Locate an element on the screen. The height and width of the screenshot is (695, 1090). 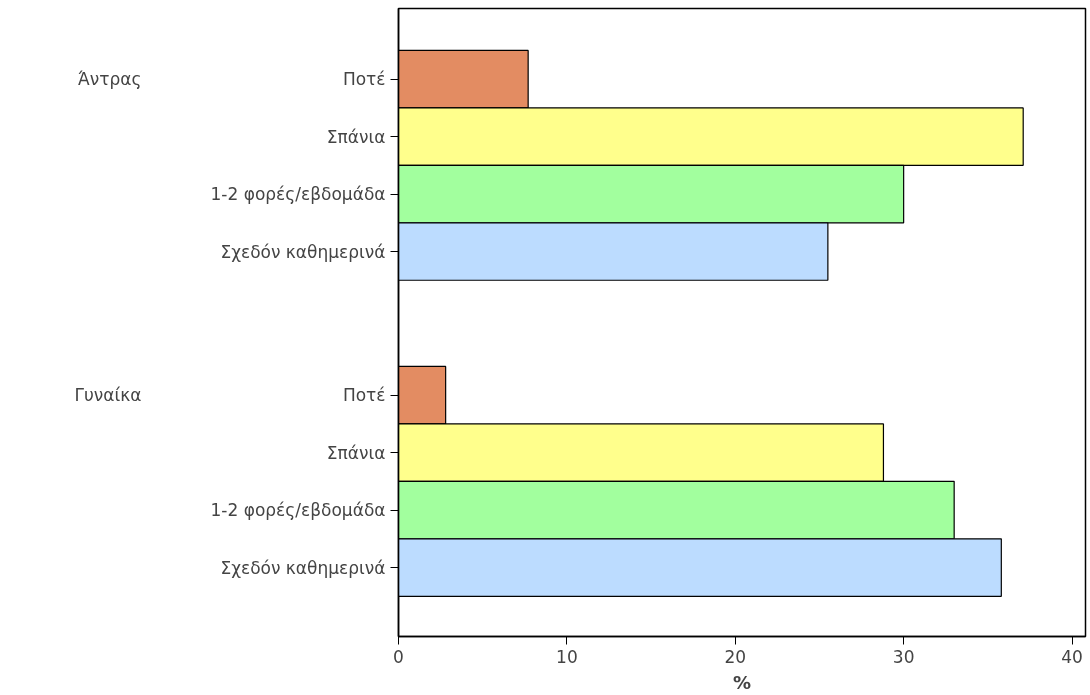
x-tick-label: 0 is located at coordinates (398, 656).